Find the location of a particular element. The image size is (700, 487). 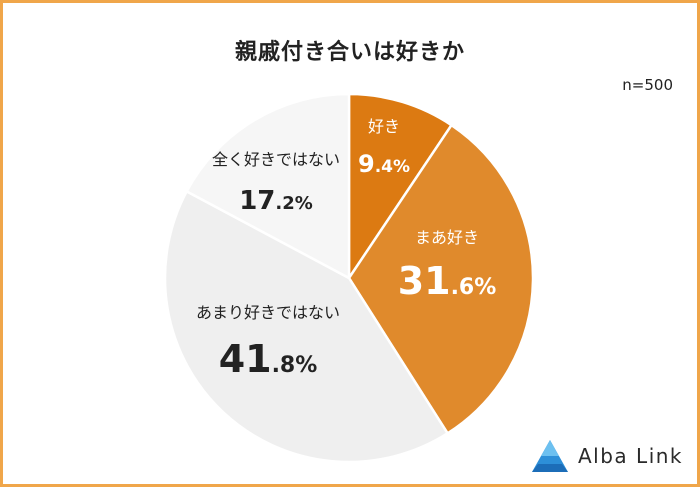

brand-name: Alba Link is located at coordinates (631, 456).